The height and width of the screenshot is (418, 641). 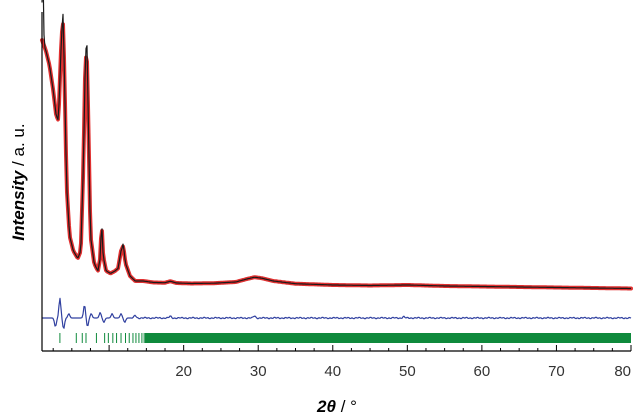 What do you see at coordinates (18, 146) in the screenshot?
I see `y-axis-unit: / a. u.` at bounding box center [18, 146].